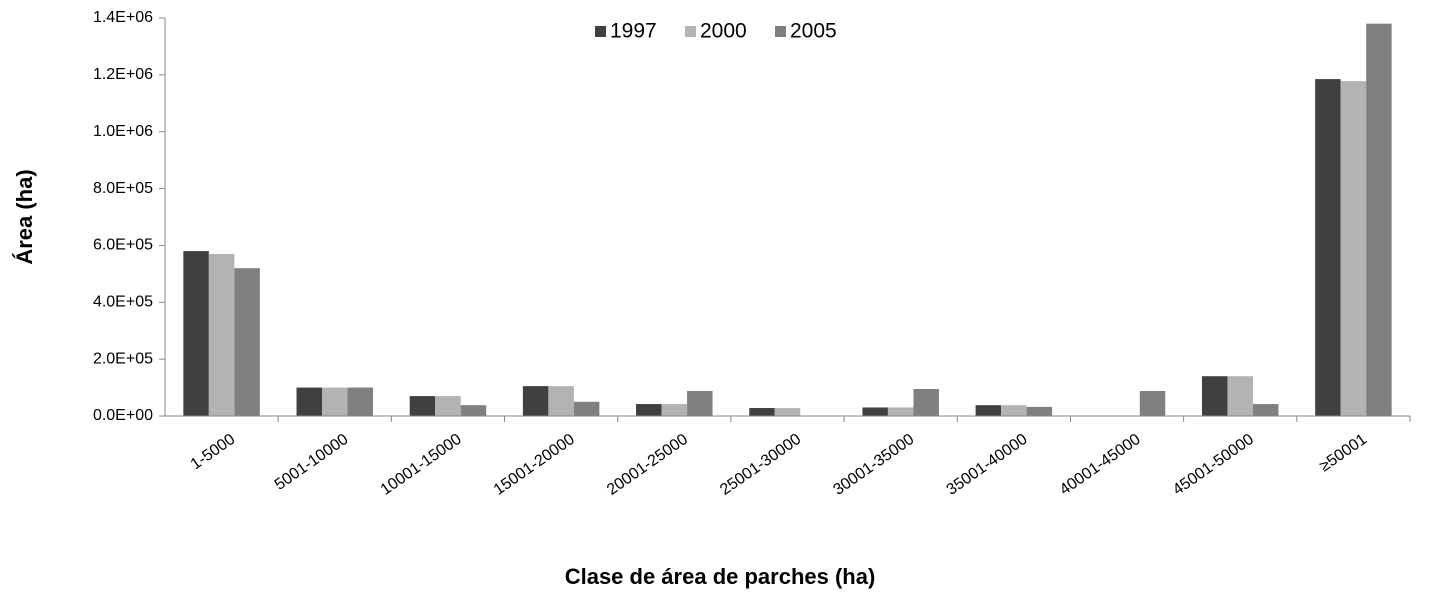  I want to click on x-tick-label: ≥50001, so click(1343, 453).